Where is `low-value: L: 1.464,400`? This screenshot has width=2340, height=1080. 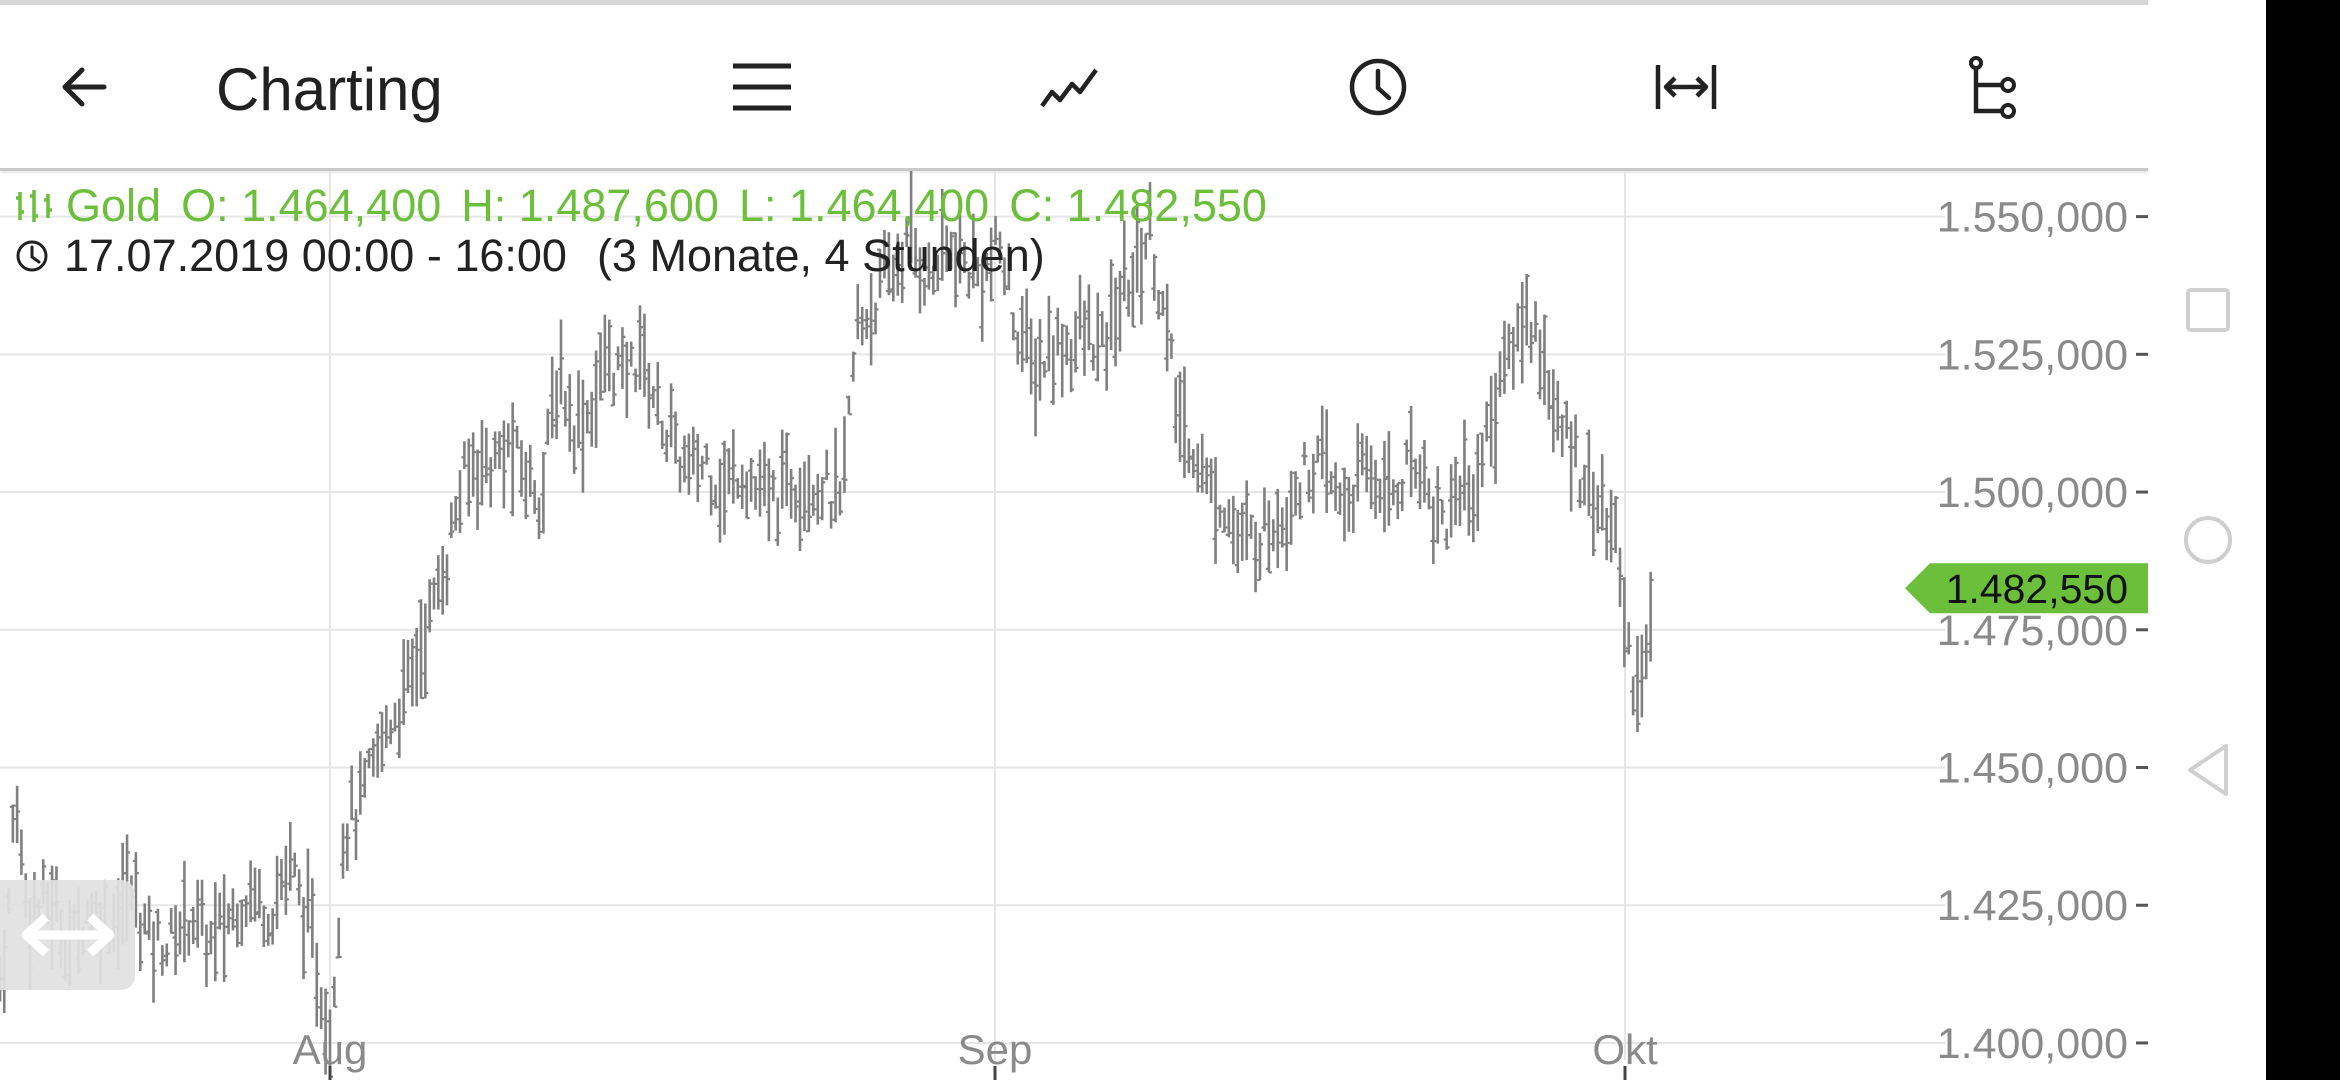 low-value: L: 1.464,400 is located at coordinates (864, 205).